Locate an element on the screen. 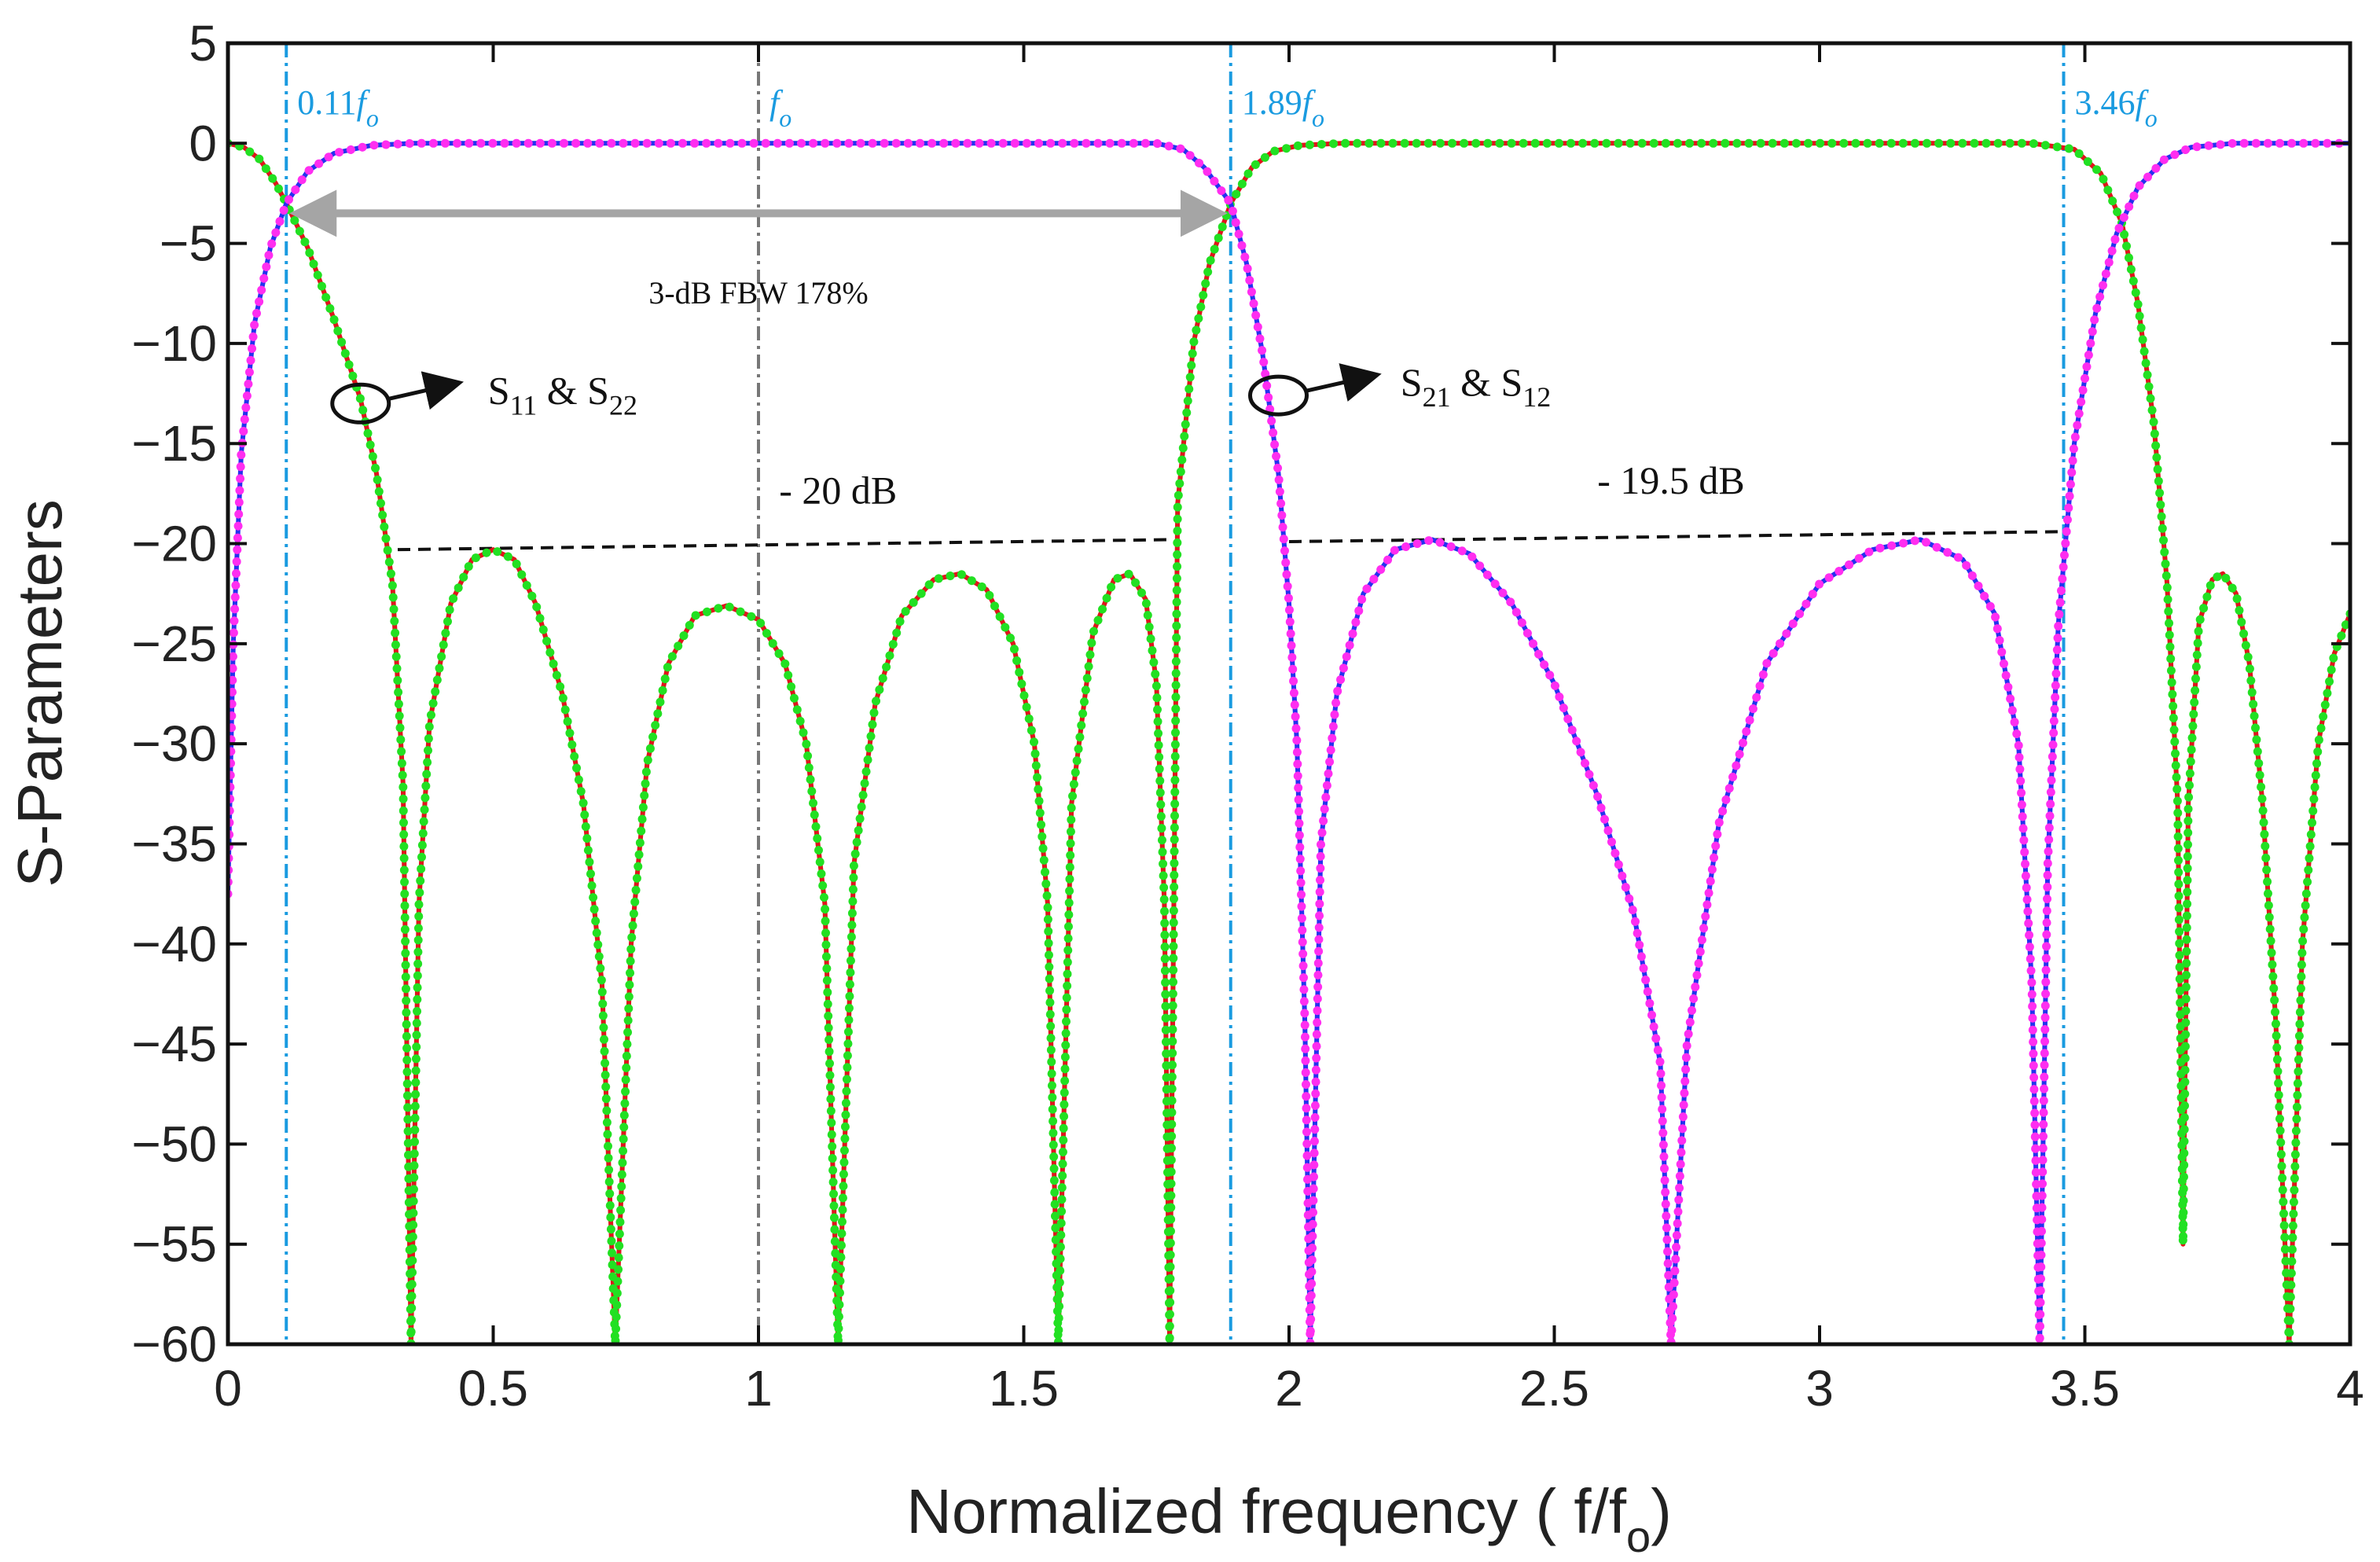 The height and width of the screenshot is (1562, 2380). legend-sub1: 11 is located at coordinates (524, 405).